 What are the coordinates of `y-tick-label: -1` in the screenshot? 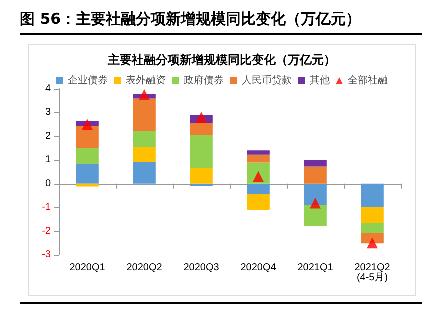 It's located at (47, 208).